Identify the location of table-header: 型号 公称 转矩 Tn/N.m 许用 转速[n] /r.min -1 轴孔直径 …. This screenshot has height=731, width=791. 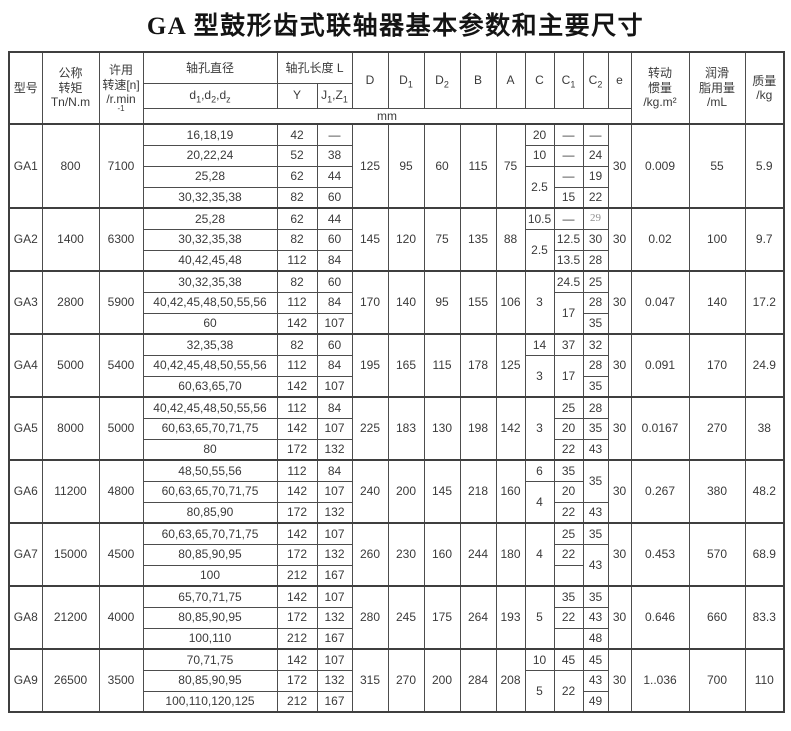
(396, 88).